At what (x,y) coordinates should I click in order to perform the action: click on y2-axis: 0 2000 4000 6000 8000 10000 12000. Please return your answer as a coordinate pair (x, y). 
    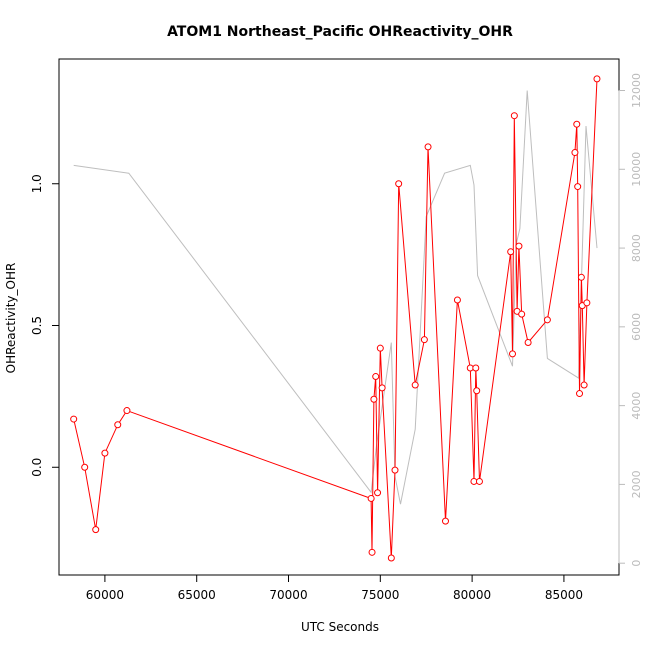
    Looking at the image, I should click on (630, 320).